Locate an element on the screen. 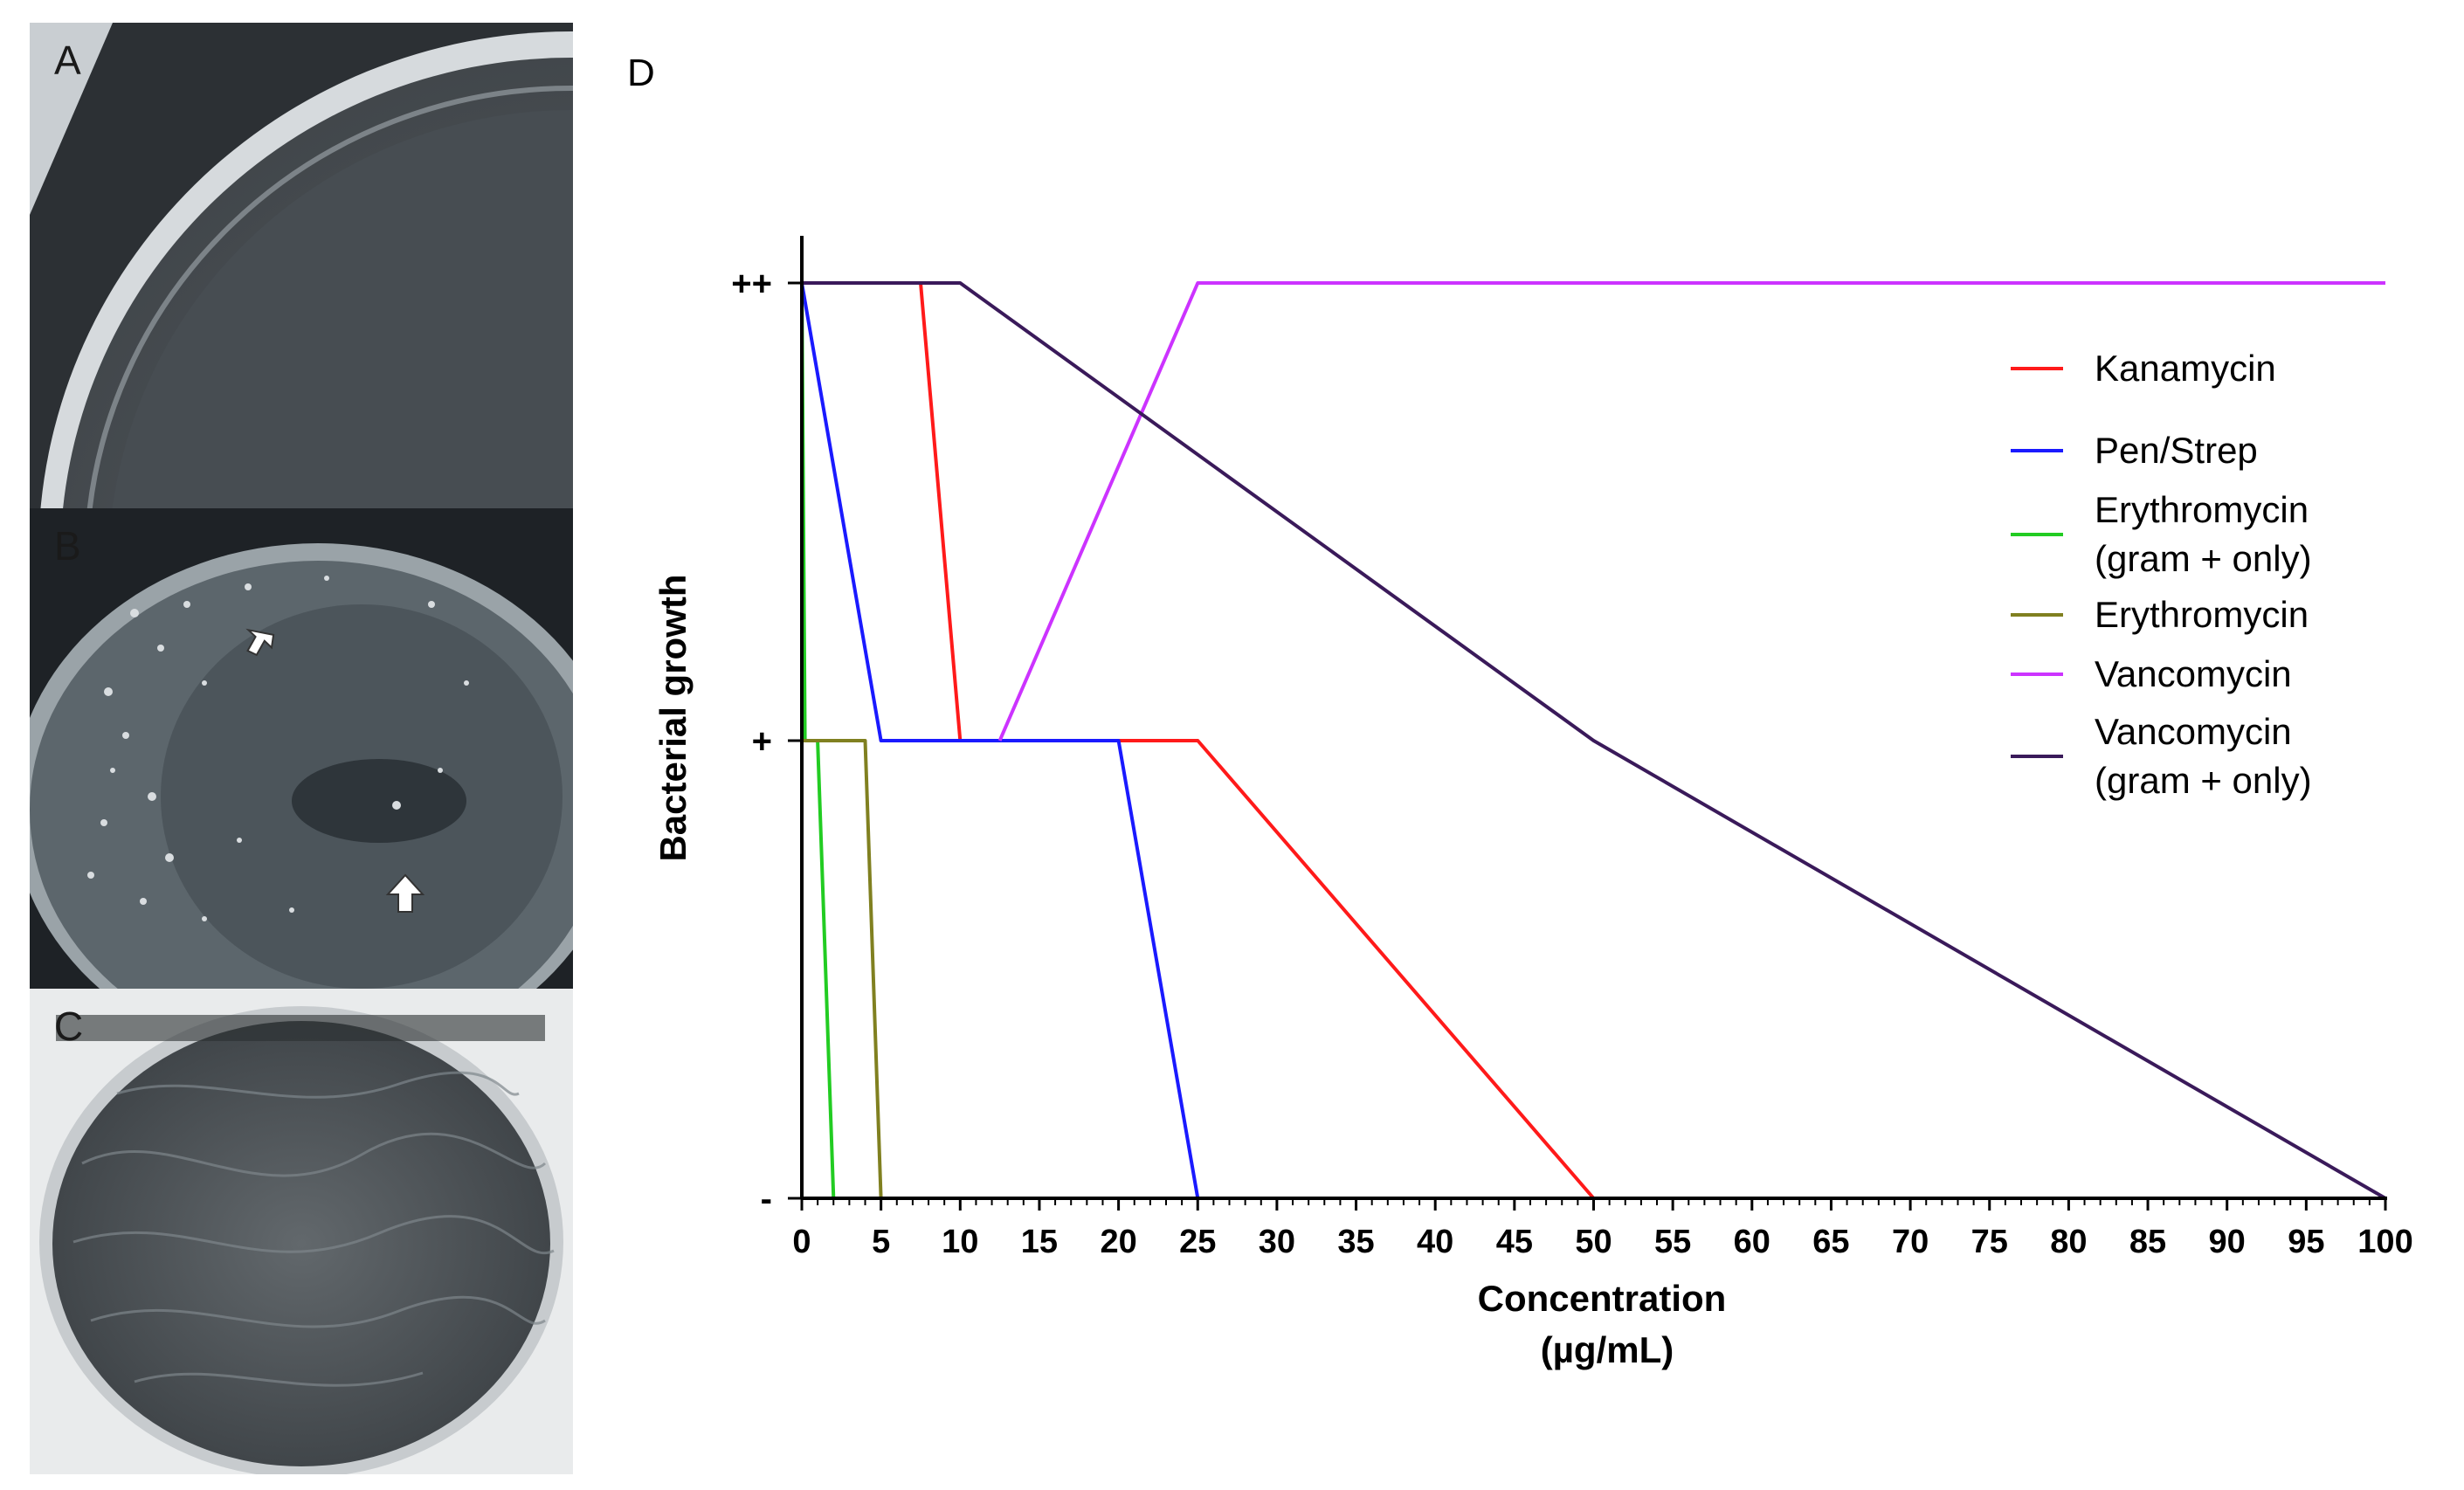 The width and height of the screenshot is (2464, 1490). x-tick-label: 25 is located at coordinates (1197, 1242).